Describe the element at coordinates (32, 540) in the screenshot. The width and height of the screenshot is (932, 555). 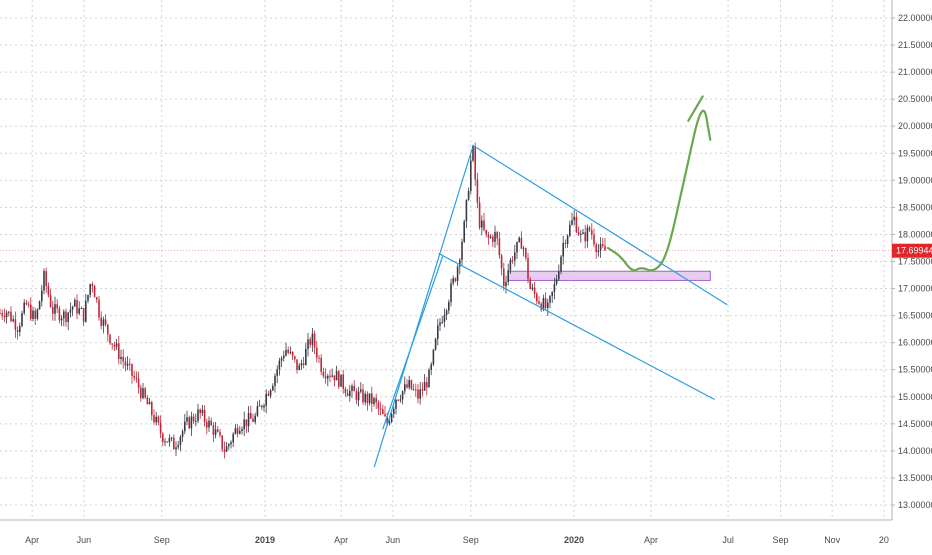
I see `x-tick-label: Apr` at that location.